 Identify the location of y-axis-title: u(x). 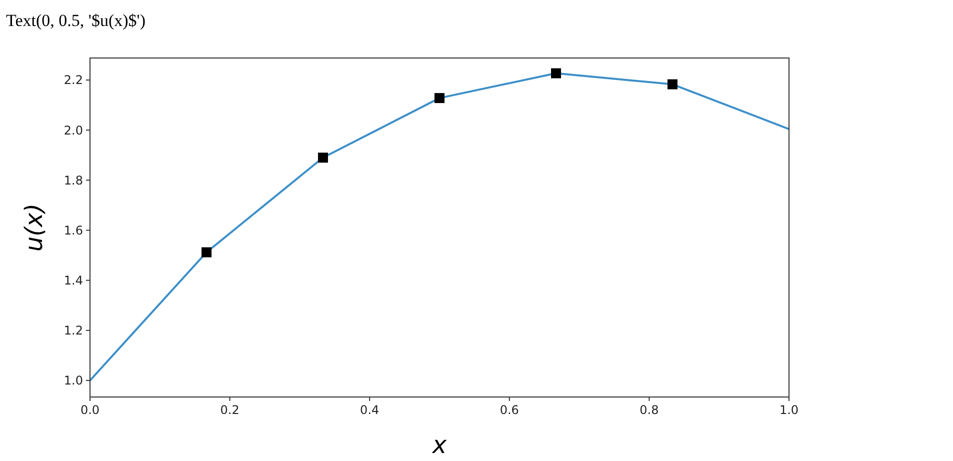
(34, 227).